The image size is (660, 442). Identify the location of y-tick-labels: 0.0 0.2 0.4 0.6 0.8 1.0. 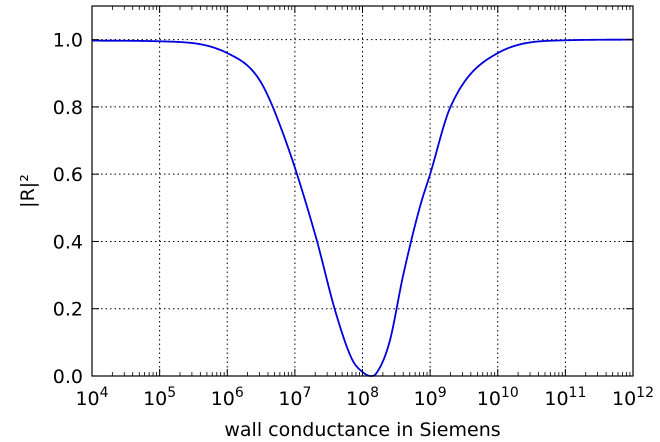
(68, 209).